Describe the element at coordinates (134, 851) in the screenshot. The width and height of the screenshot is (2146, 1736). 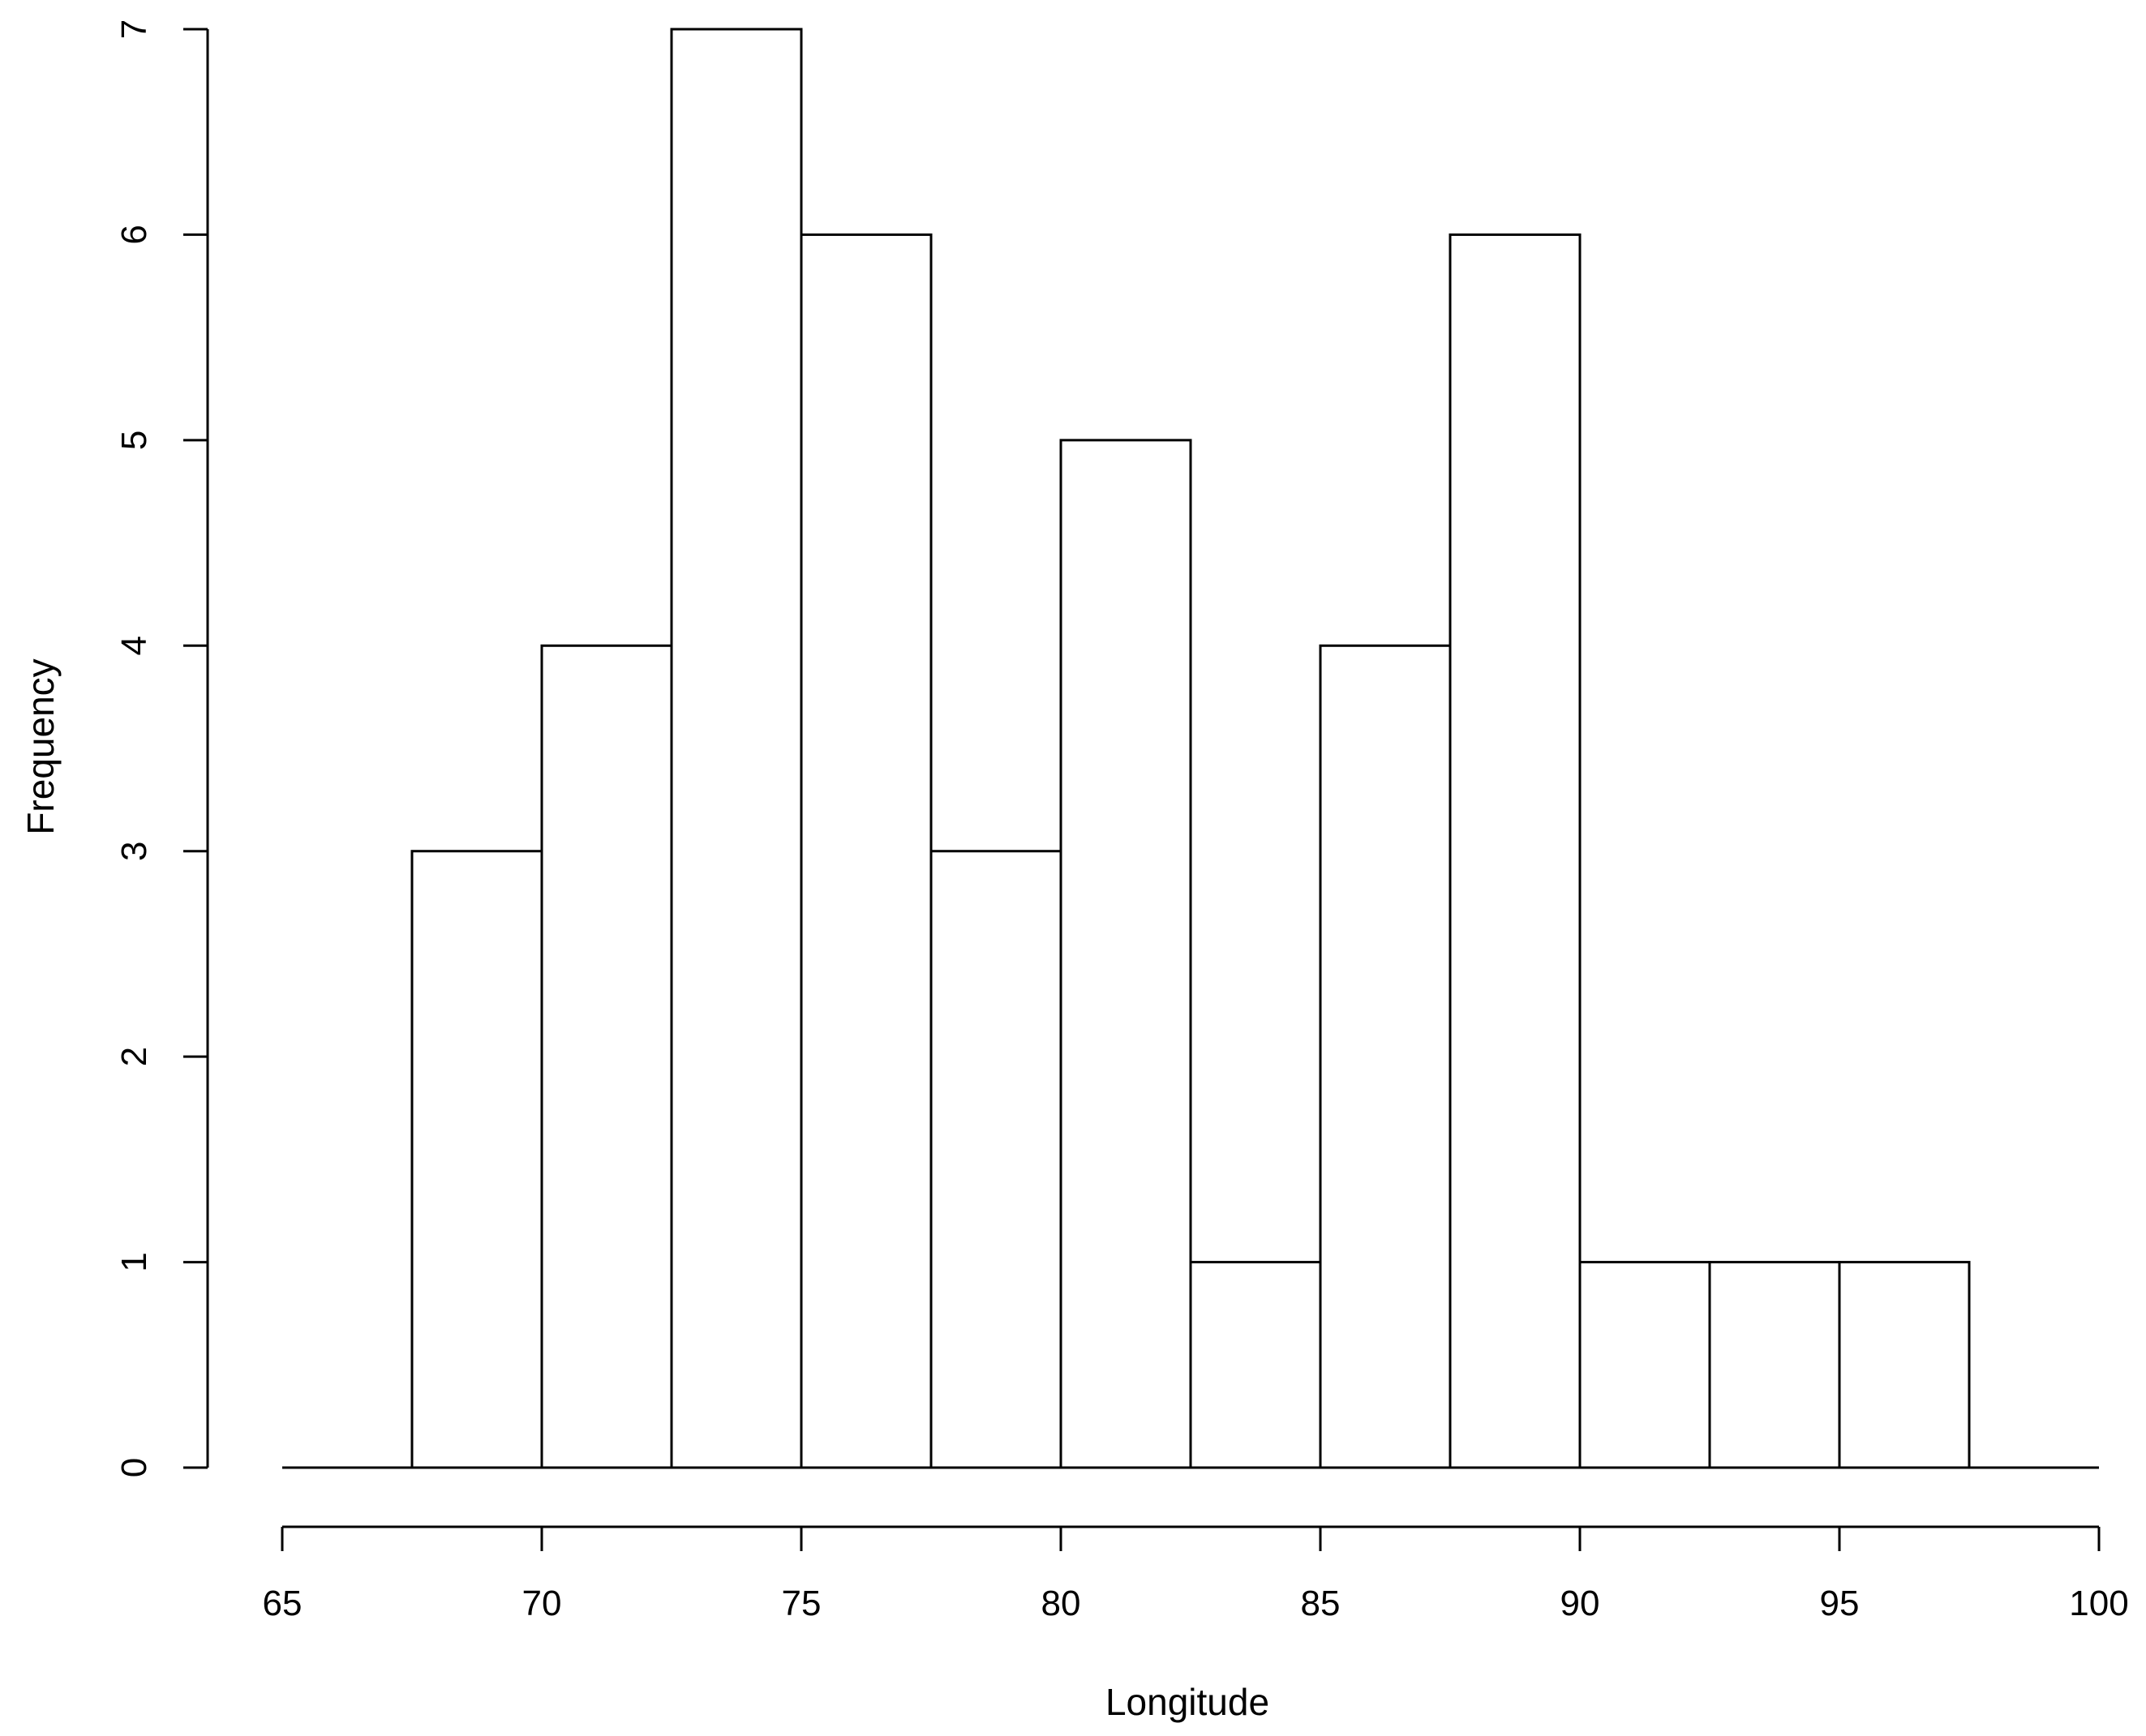
I see `y-tick-label: 3` at that location.